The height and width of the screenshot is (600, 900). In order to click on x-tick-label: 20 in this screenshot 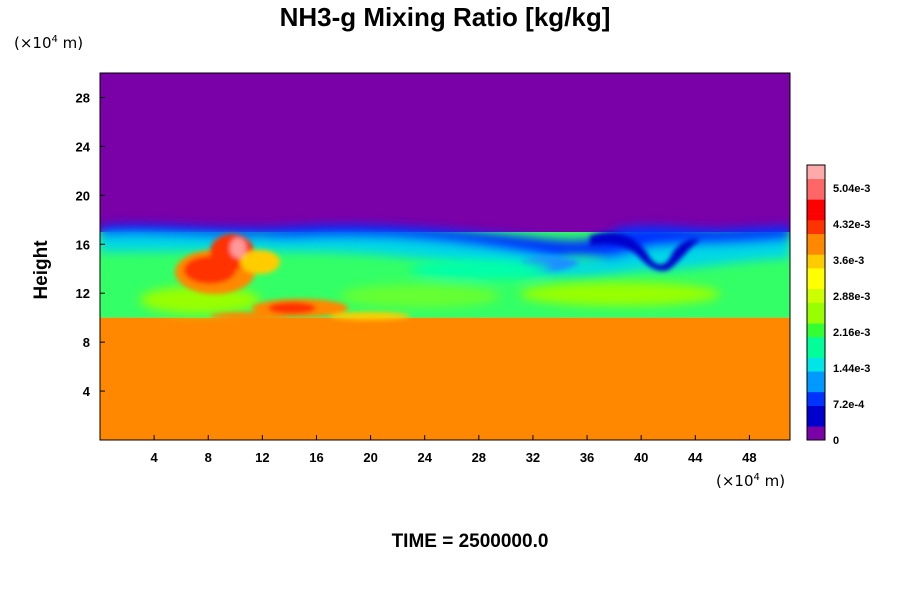, I will do `click(370, 457)`.